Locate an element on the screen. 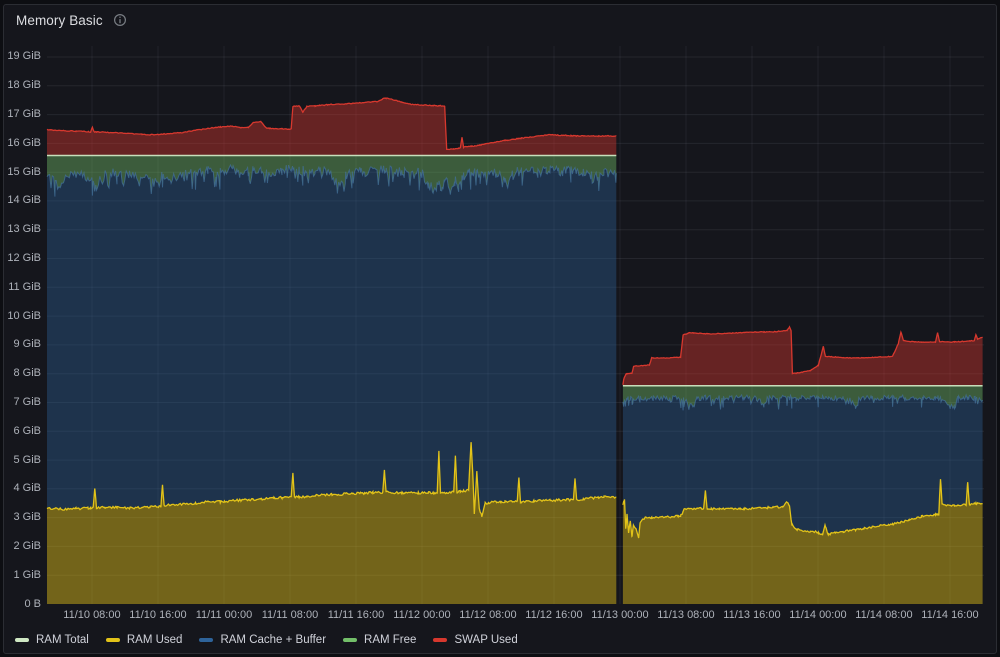 This screenshot has width=1000, height=657. x-tick-label: 11/13 00:00 is located at coordinates (620, 615).